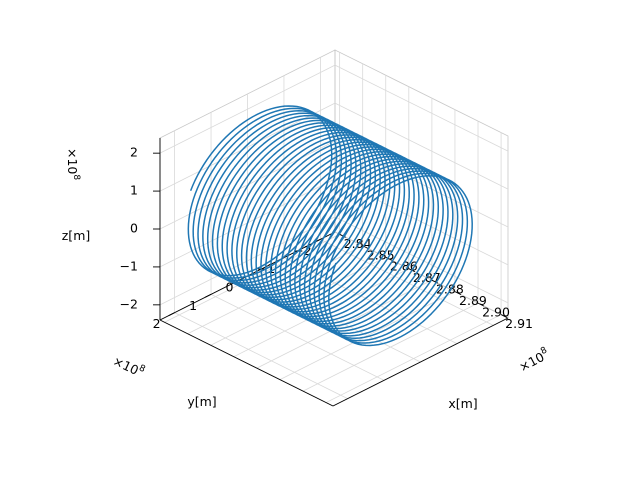  I want to click on y-axis-line, so click(420, 362).